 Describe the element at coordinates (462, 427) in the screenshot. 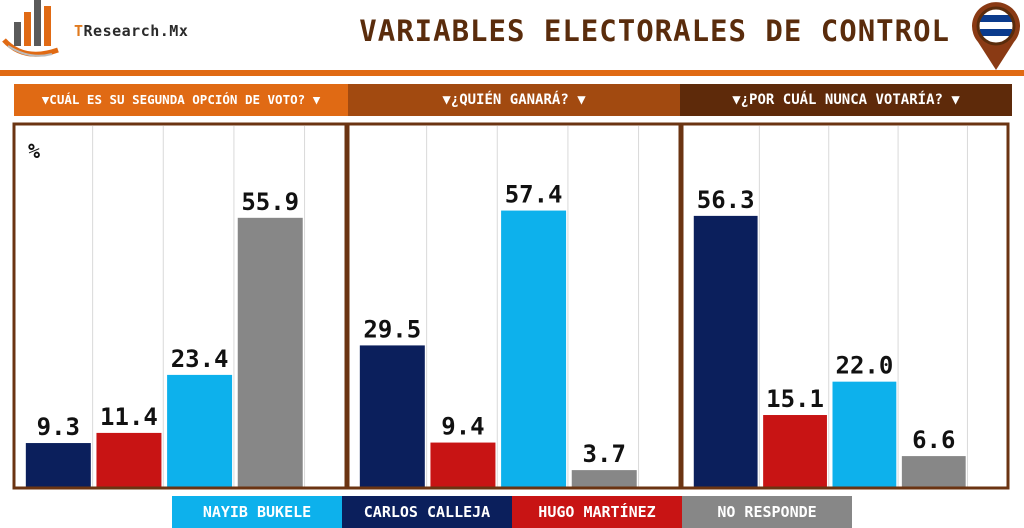

I see `data-label: 9.4` at that location.